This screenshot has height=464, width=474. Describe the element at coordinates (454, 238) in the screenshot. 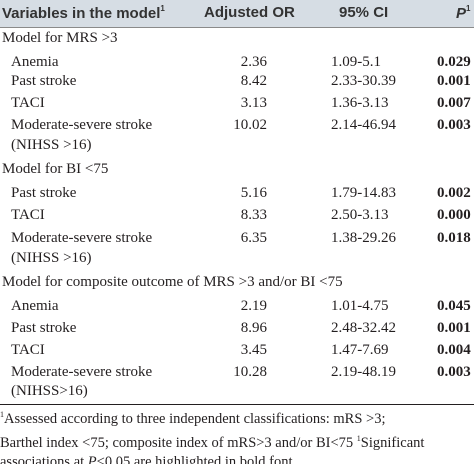

I see `p-cell: 0.018` at that location.